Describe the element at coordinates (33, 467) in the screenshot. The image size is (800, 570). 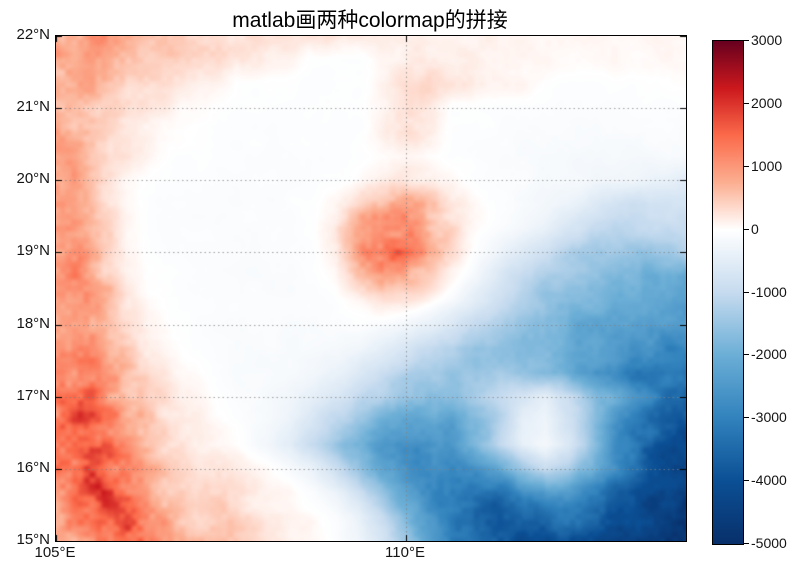
I see `y-tick-label: 16°N` at that location.